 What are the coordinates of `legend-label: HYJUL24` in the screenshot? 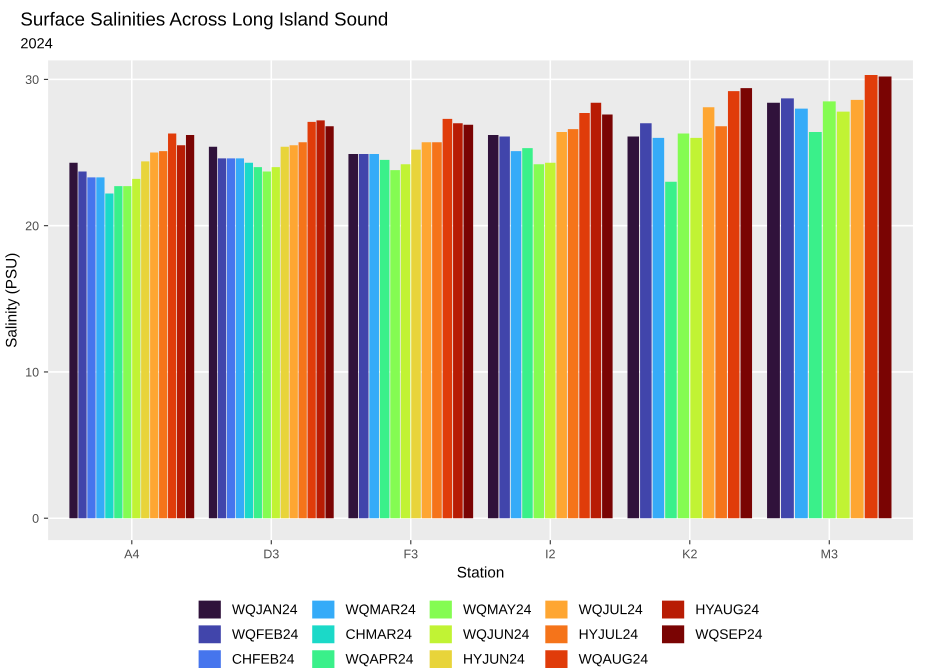 It's located at (609, 634).